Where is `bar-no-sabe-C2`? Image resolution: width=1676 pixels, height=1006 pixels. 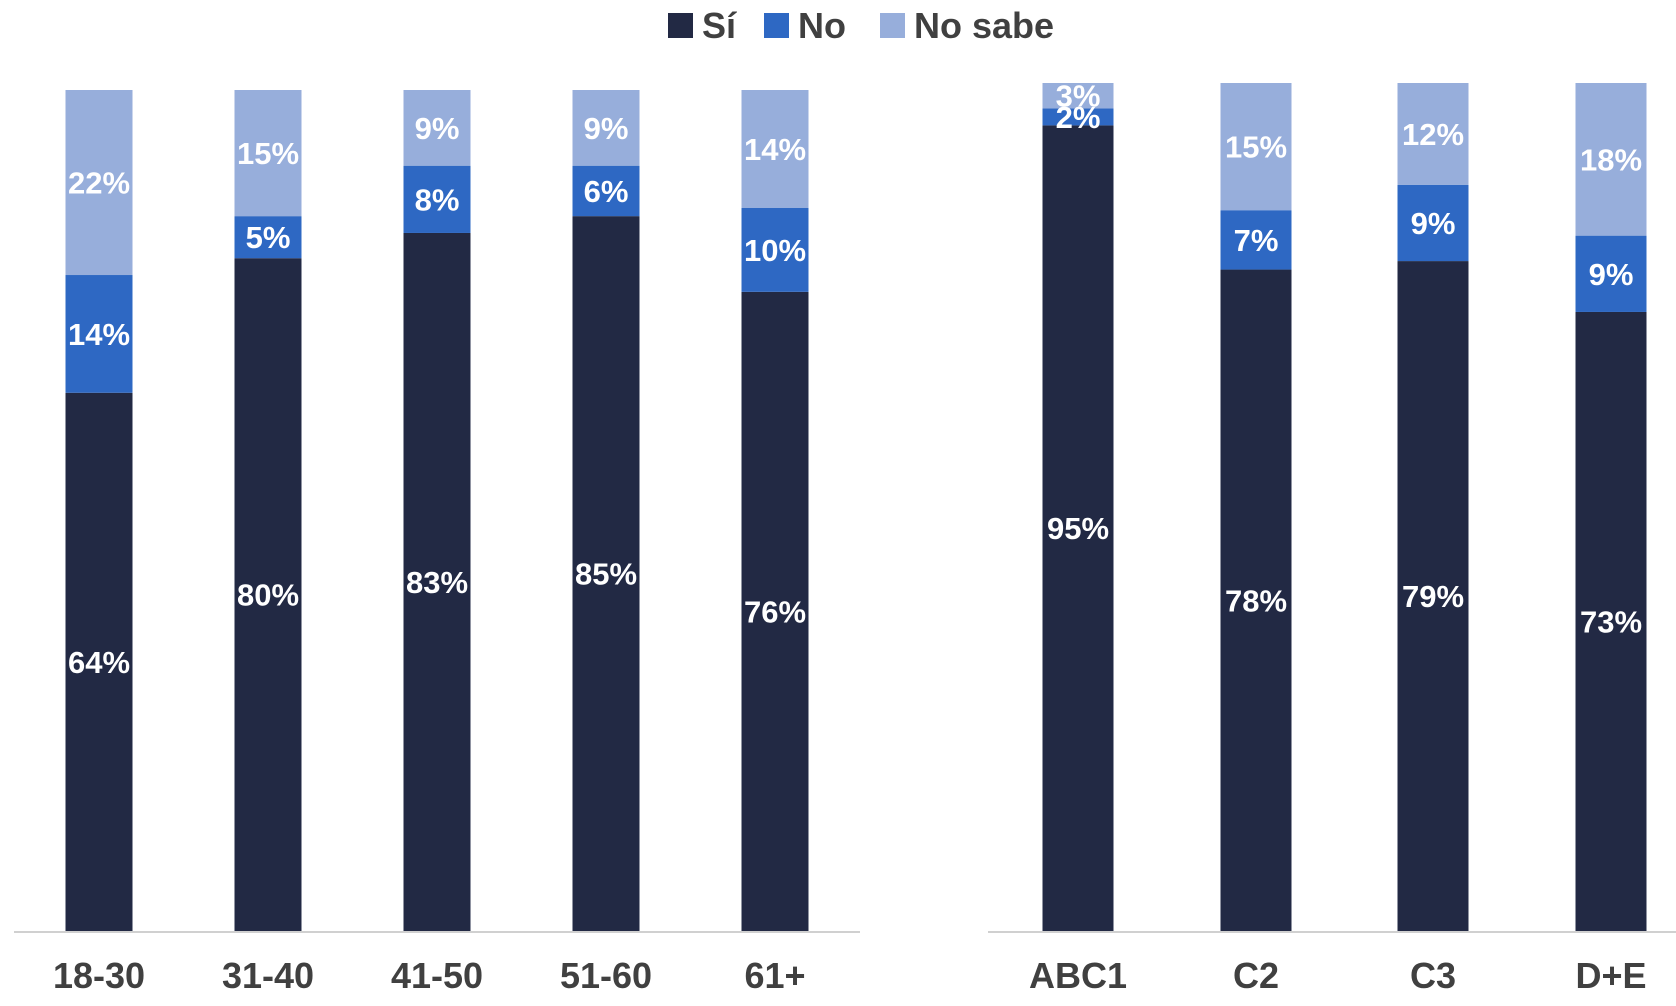 bar-no-sabe-C2 is located at coordinates (1256, 147).